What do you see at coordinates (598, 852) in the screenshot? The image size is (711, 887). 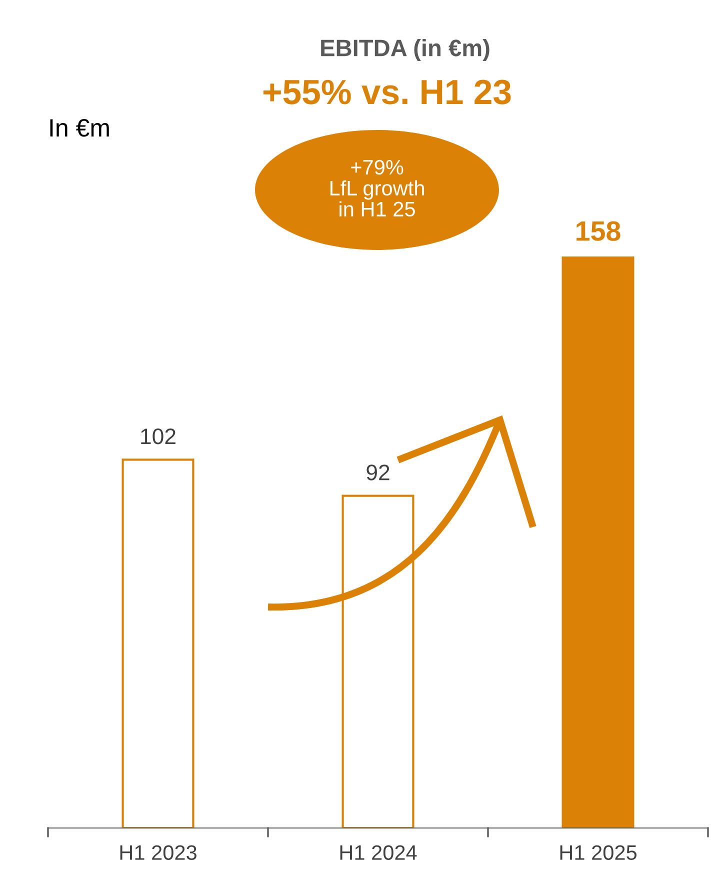 I see `x-tick-label: H1 2025` at bounding box center [598, 852].